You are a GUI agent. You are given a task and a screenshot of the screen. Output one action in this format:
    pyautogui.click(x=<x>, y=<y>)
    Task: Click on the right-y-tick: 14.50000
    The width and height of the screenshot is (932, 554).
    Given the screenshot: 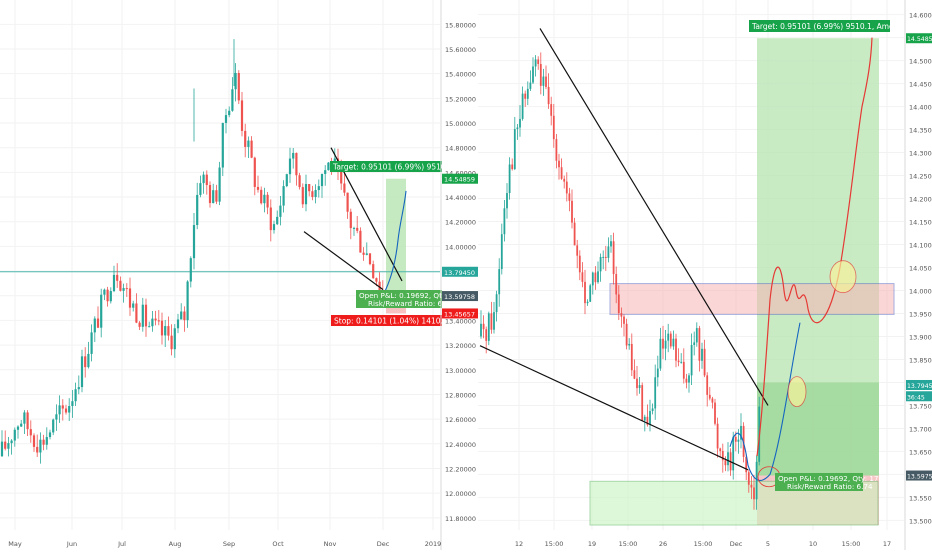 What is the action you would take?
    pyautogui.click(x=920, y=62)
    